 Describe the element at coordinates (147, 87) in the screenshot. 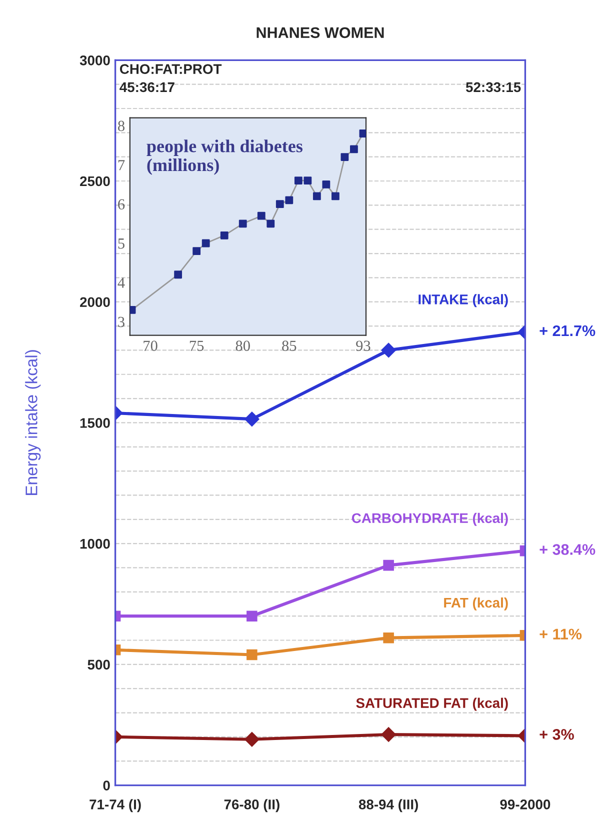

I see `annotation: 45:36:17` at that location.